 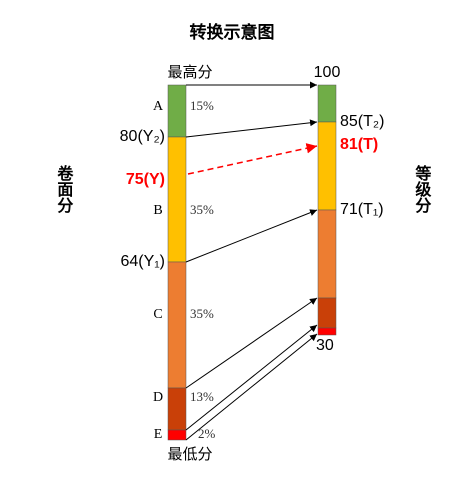 What do you see at coordinates (189, 72) in the screenshot?
I see `top-label: 最高分` at bounding box center [189, 72].